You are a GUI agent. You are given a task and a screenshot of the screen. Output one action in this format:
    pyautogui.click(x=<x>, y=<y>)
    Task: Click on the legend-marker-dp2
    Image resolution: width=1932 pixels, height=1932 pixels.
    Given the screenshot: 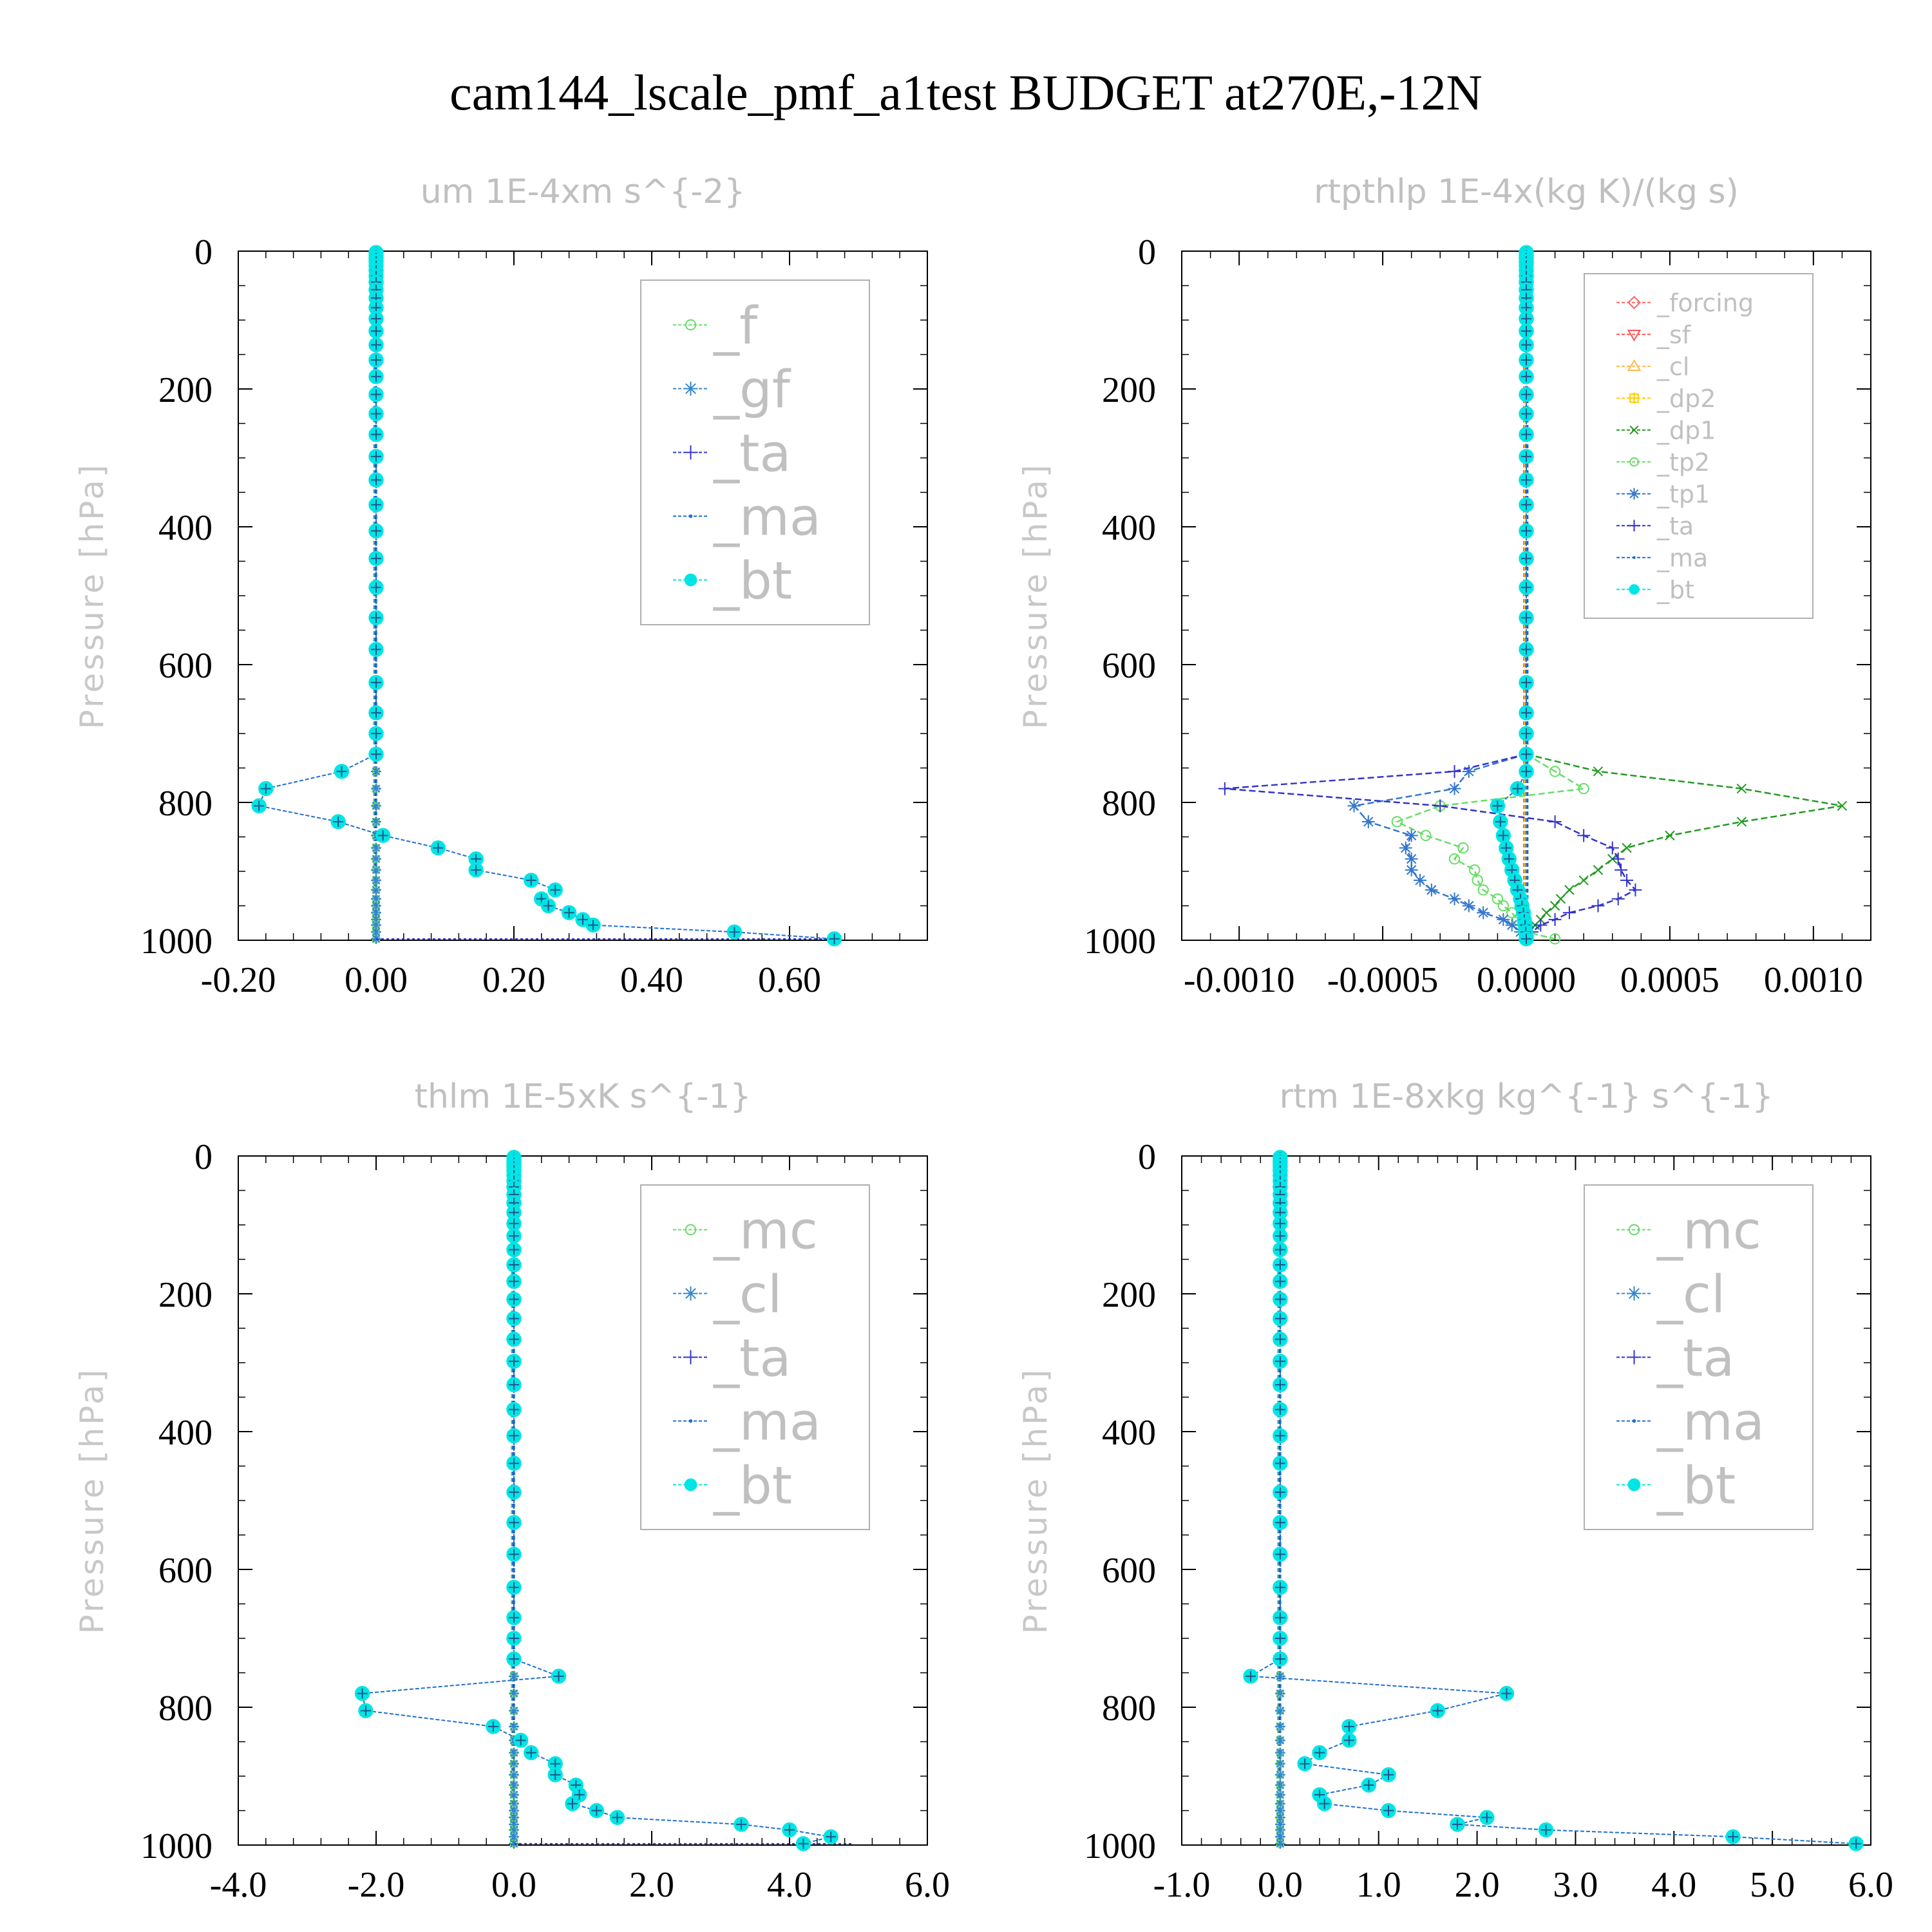 What is the action you would take?
    pyautogui.click(x=1634, y=398)
    